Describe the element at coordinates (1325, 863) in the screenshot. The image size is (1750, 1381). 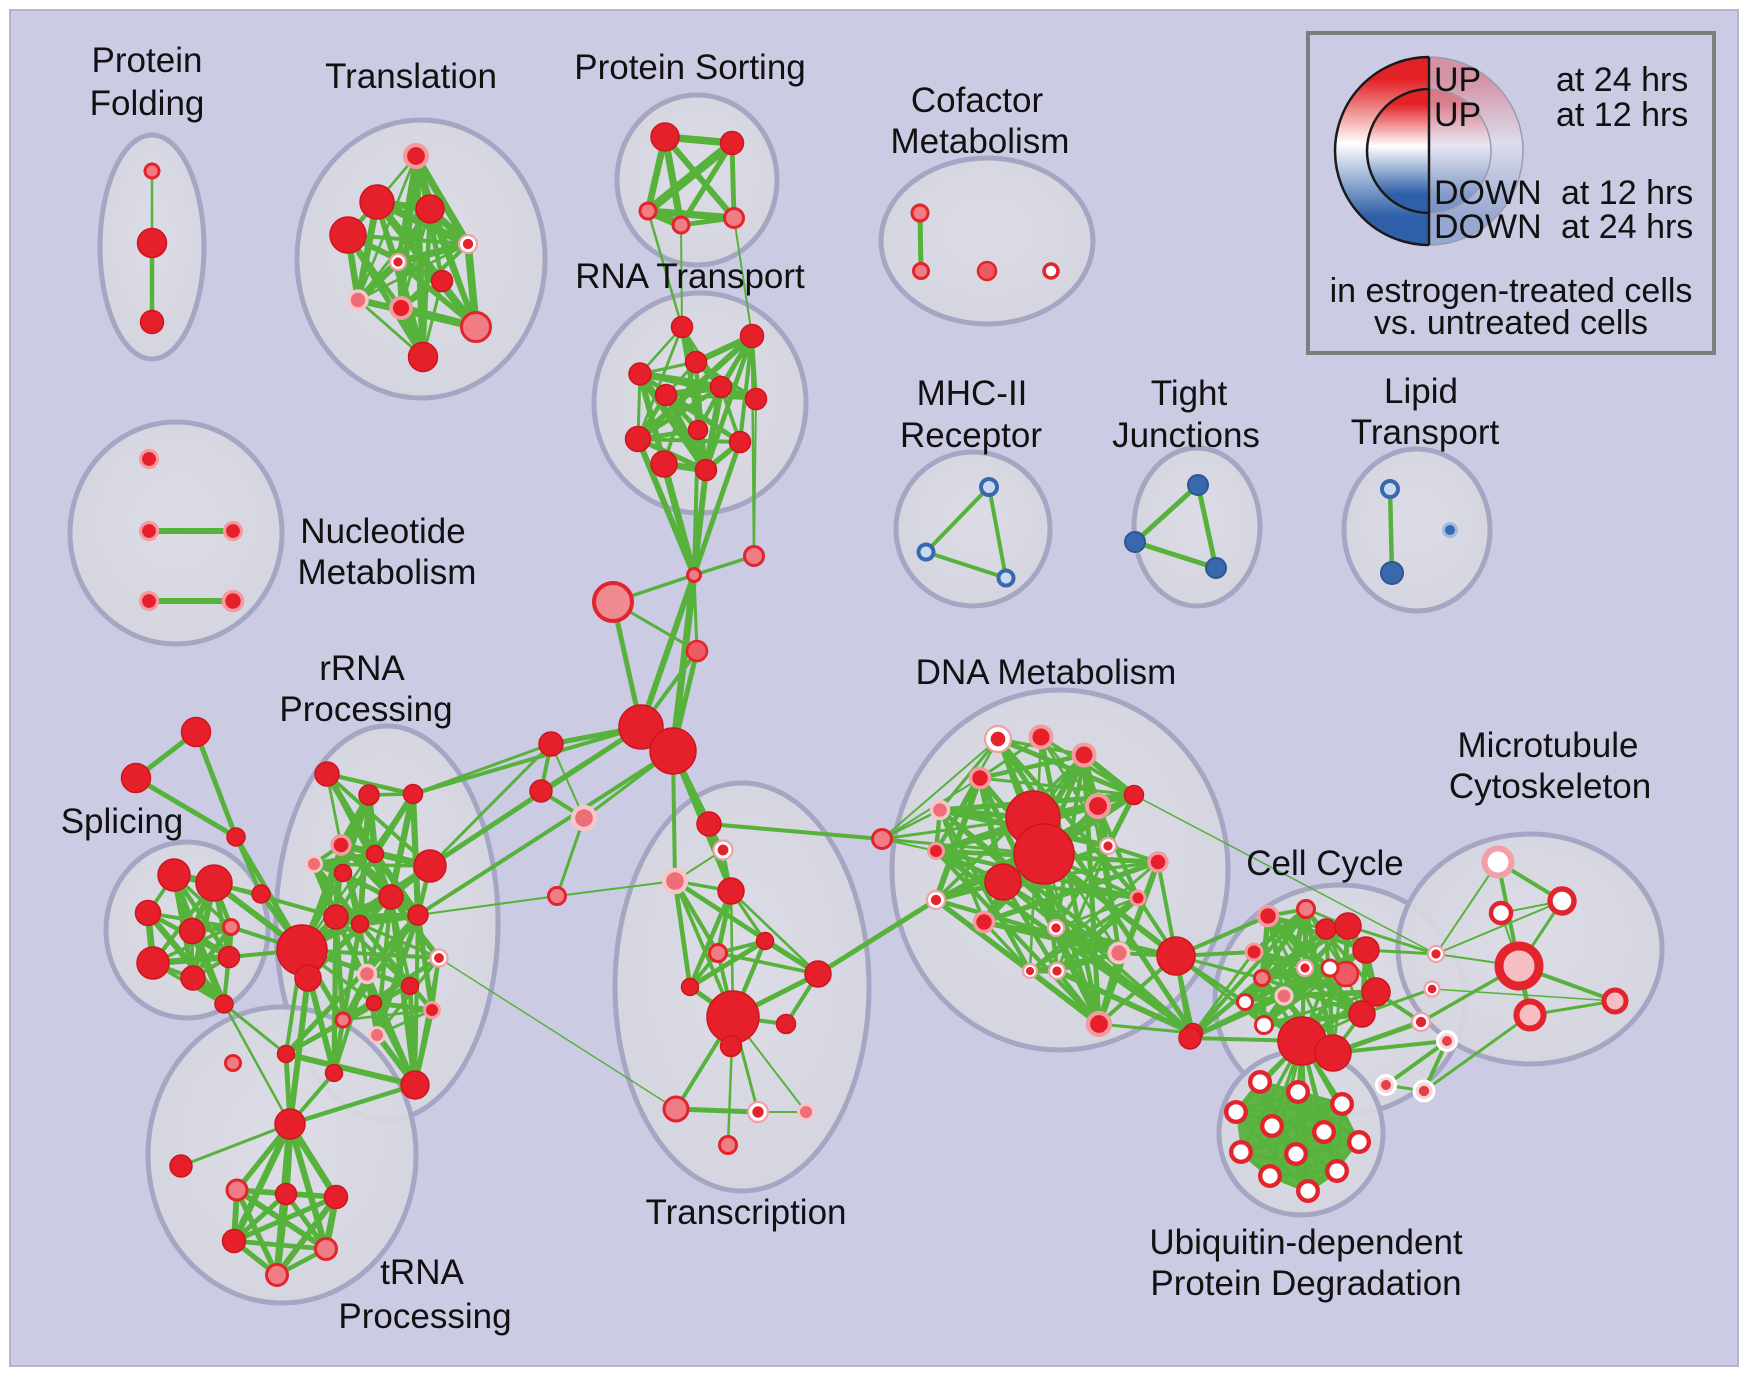
I see `svg-text: Cell Cycle` at that location.